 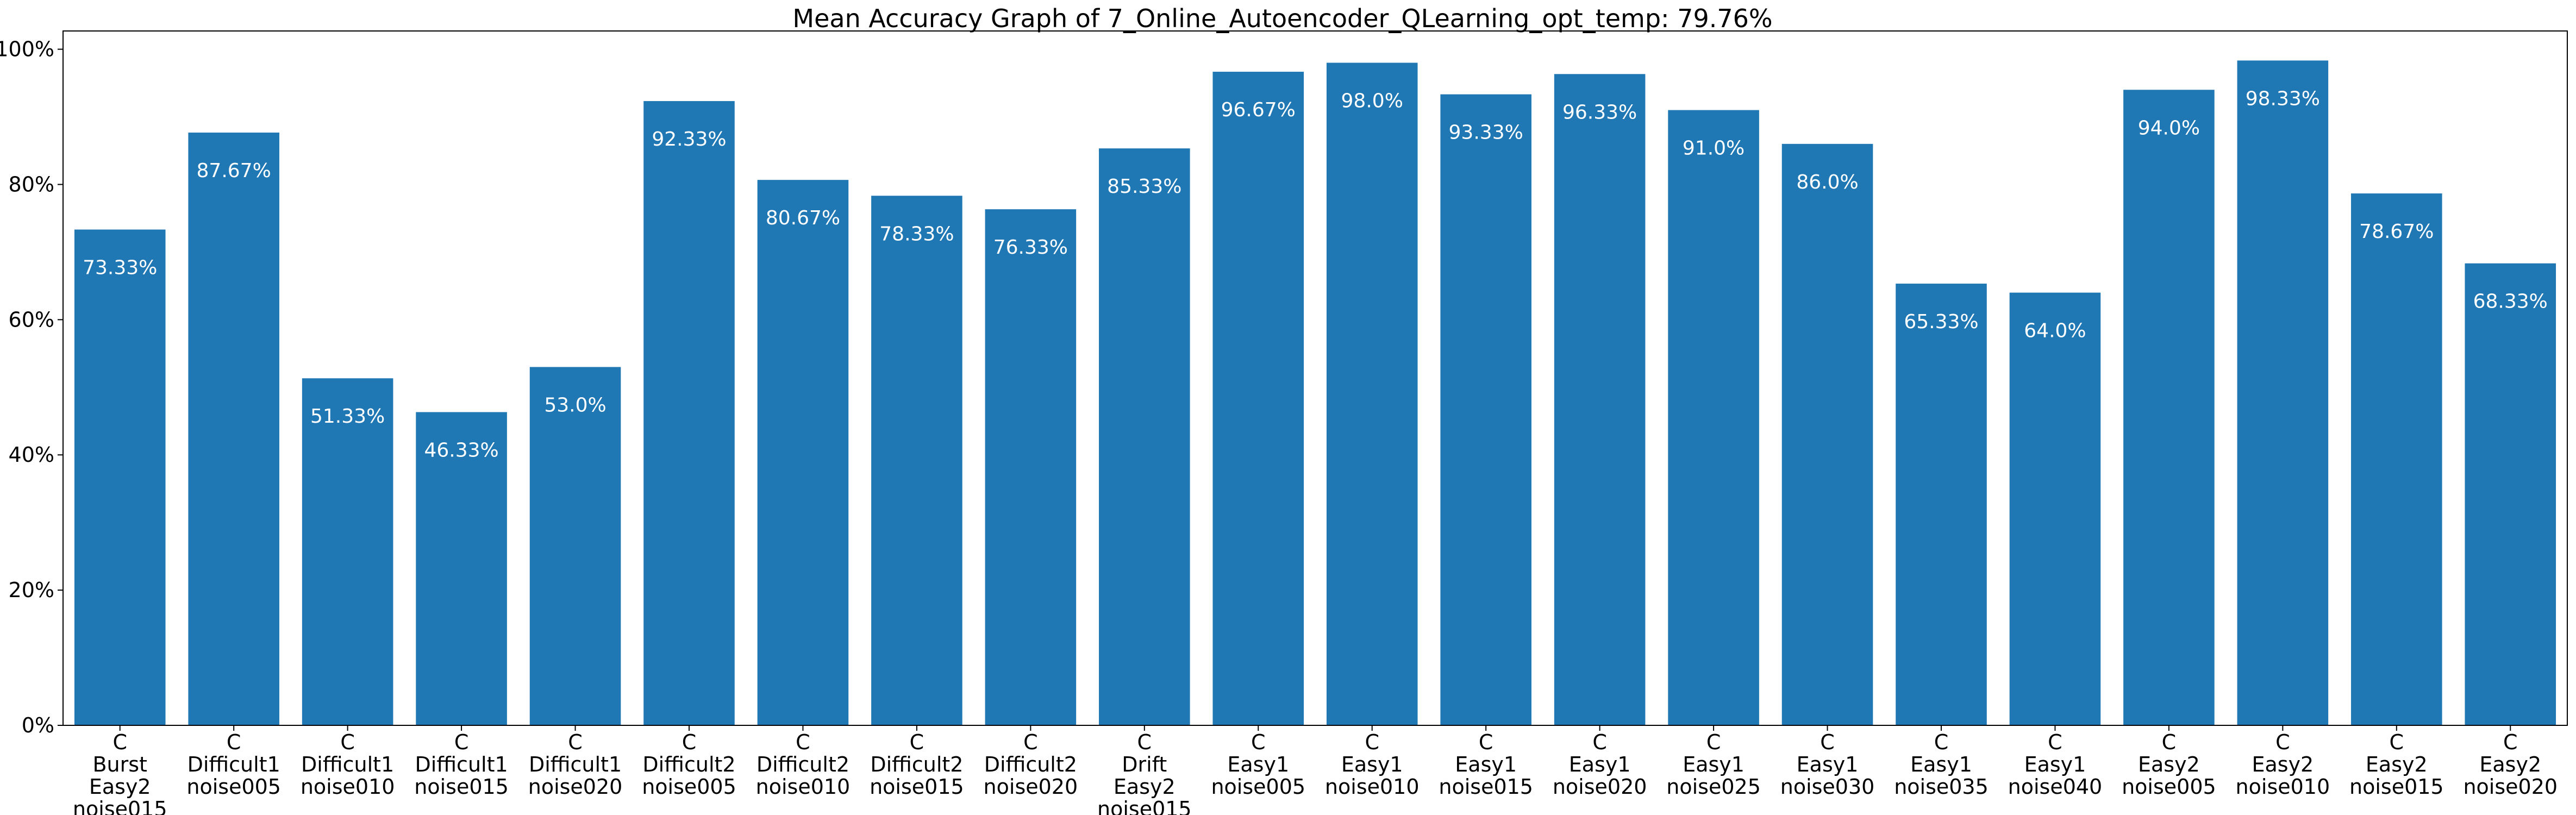 What do you see at coordinates (31, 387) in the screenshot?
I see `y-axis-tick-labels: 0% 20% 40% 60% 80% 100%` at bounding box center [31, 387].